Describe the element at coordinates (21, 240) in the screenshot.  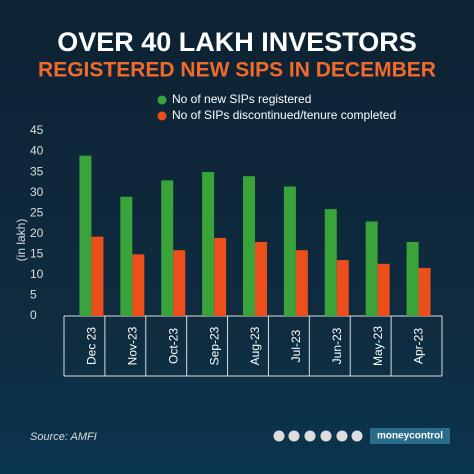
I see `y-axis-label: (in lakh)` at that location.